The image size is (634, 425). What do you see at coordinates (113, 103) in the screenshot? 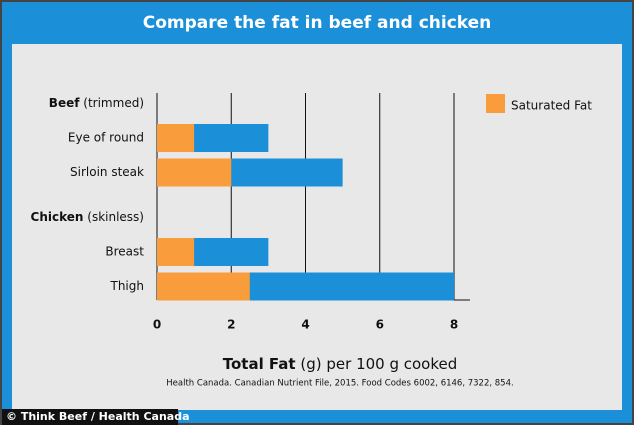
I see `group-detail: (trimmed)` at bounding box center [113, 103].